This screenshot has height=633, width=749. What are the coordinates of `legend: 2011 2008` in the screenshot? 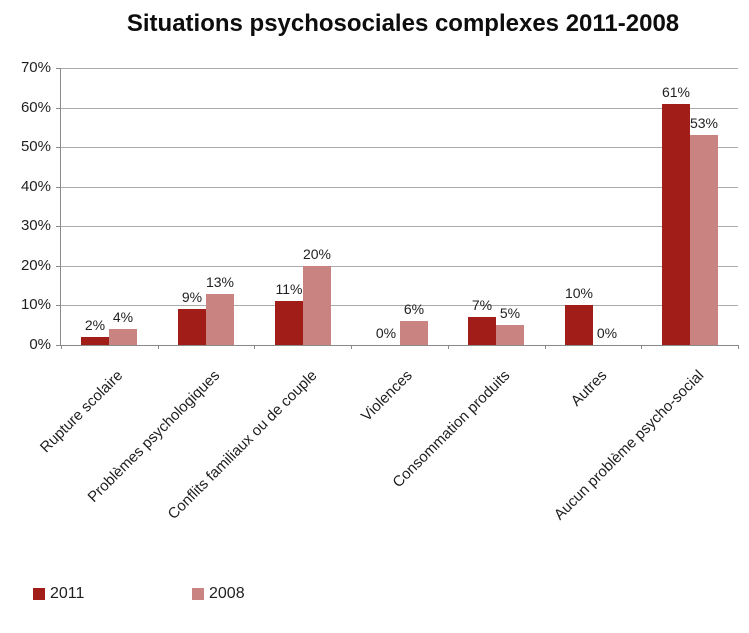 It's located at (374, 595).